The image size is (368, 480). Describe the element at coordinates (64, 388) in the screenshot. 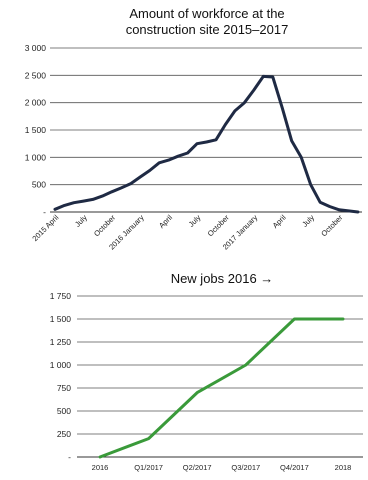

I see `chart2-y-tick-label: 750` at that location.